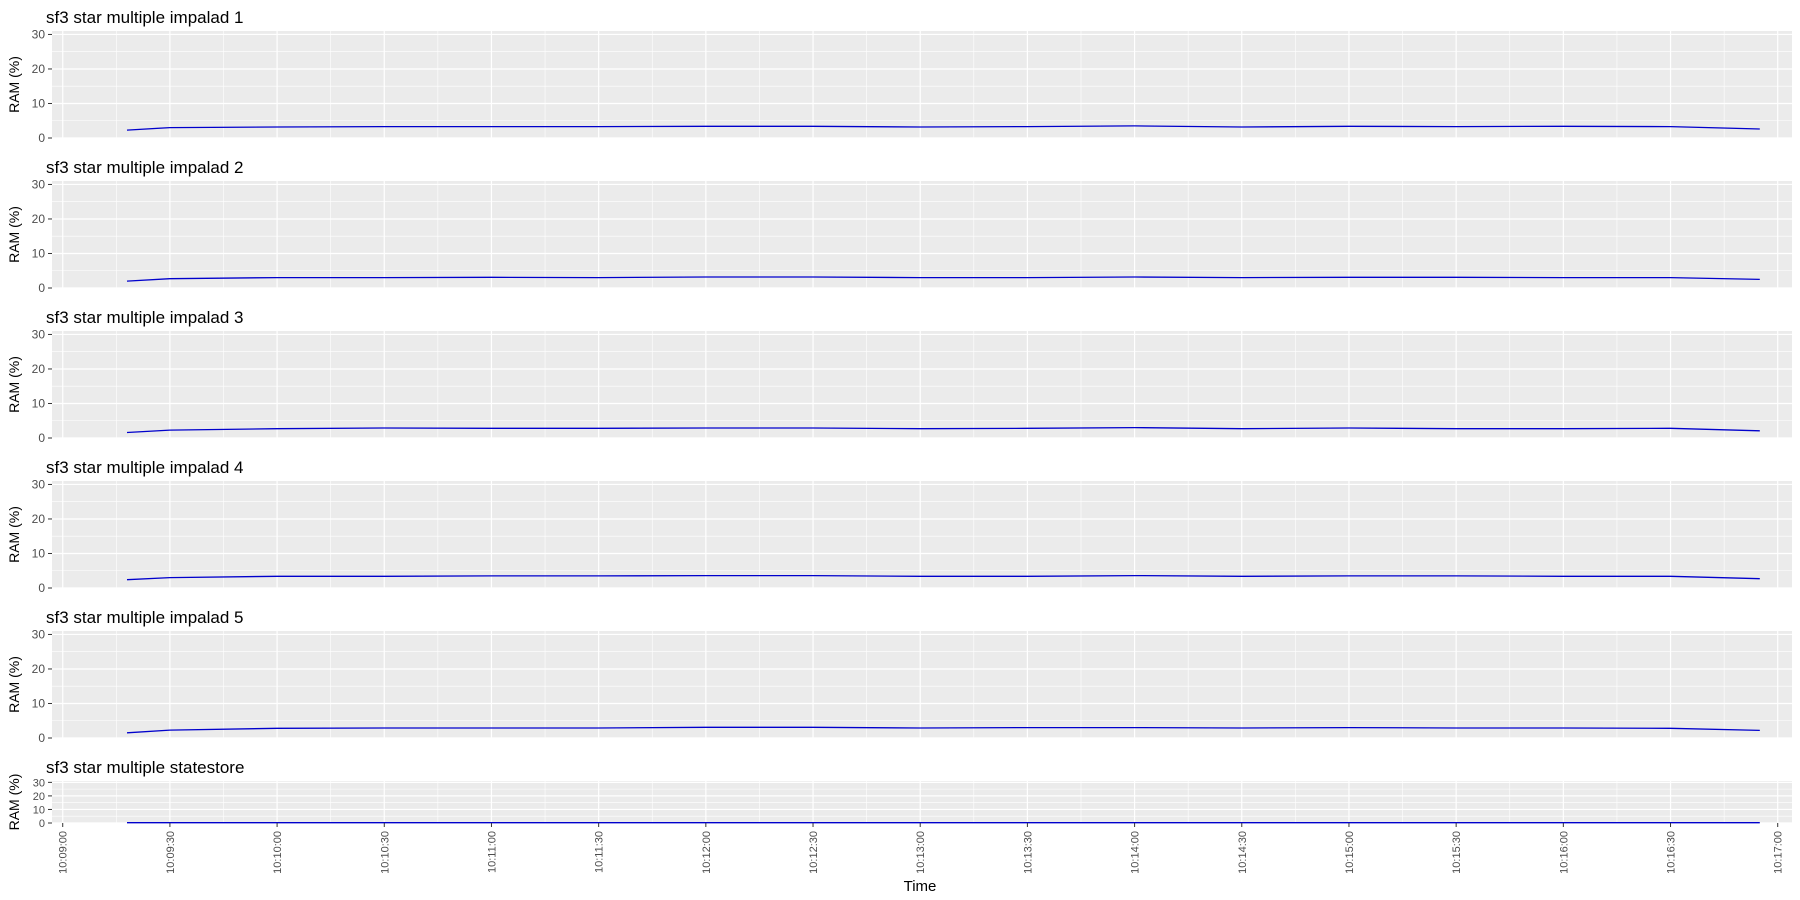 This screenshot has height=900, width=1800. I want to click on x-tick-label: 10:16:00, so click(1564, 852).